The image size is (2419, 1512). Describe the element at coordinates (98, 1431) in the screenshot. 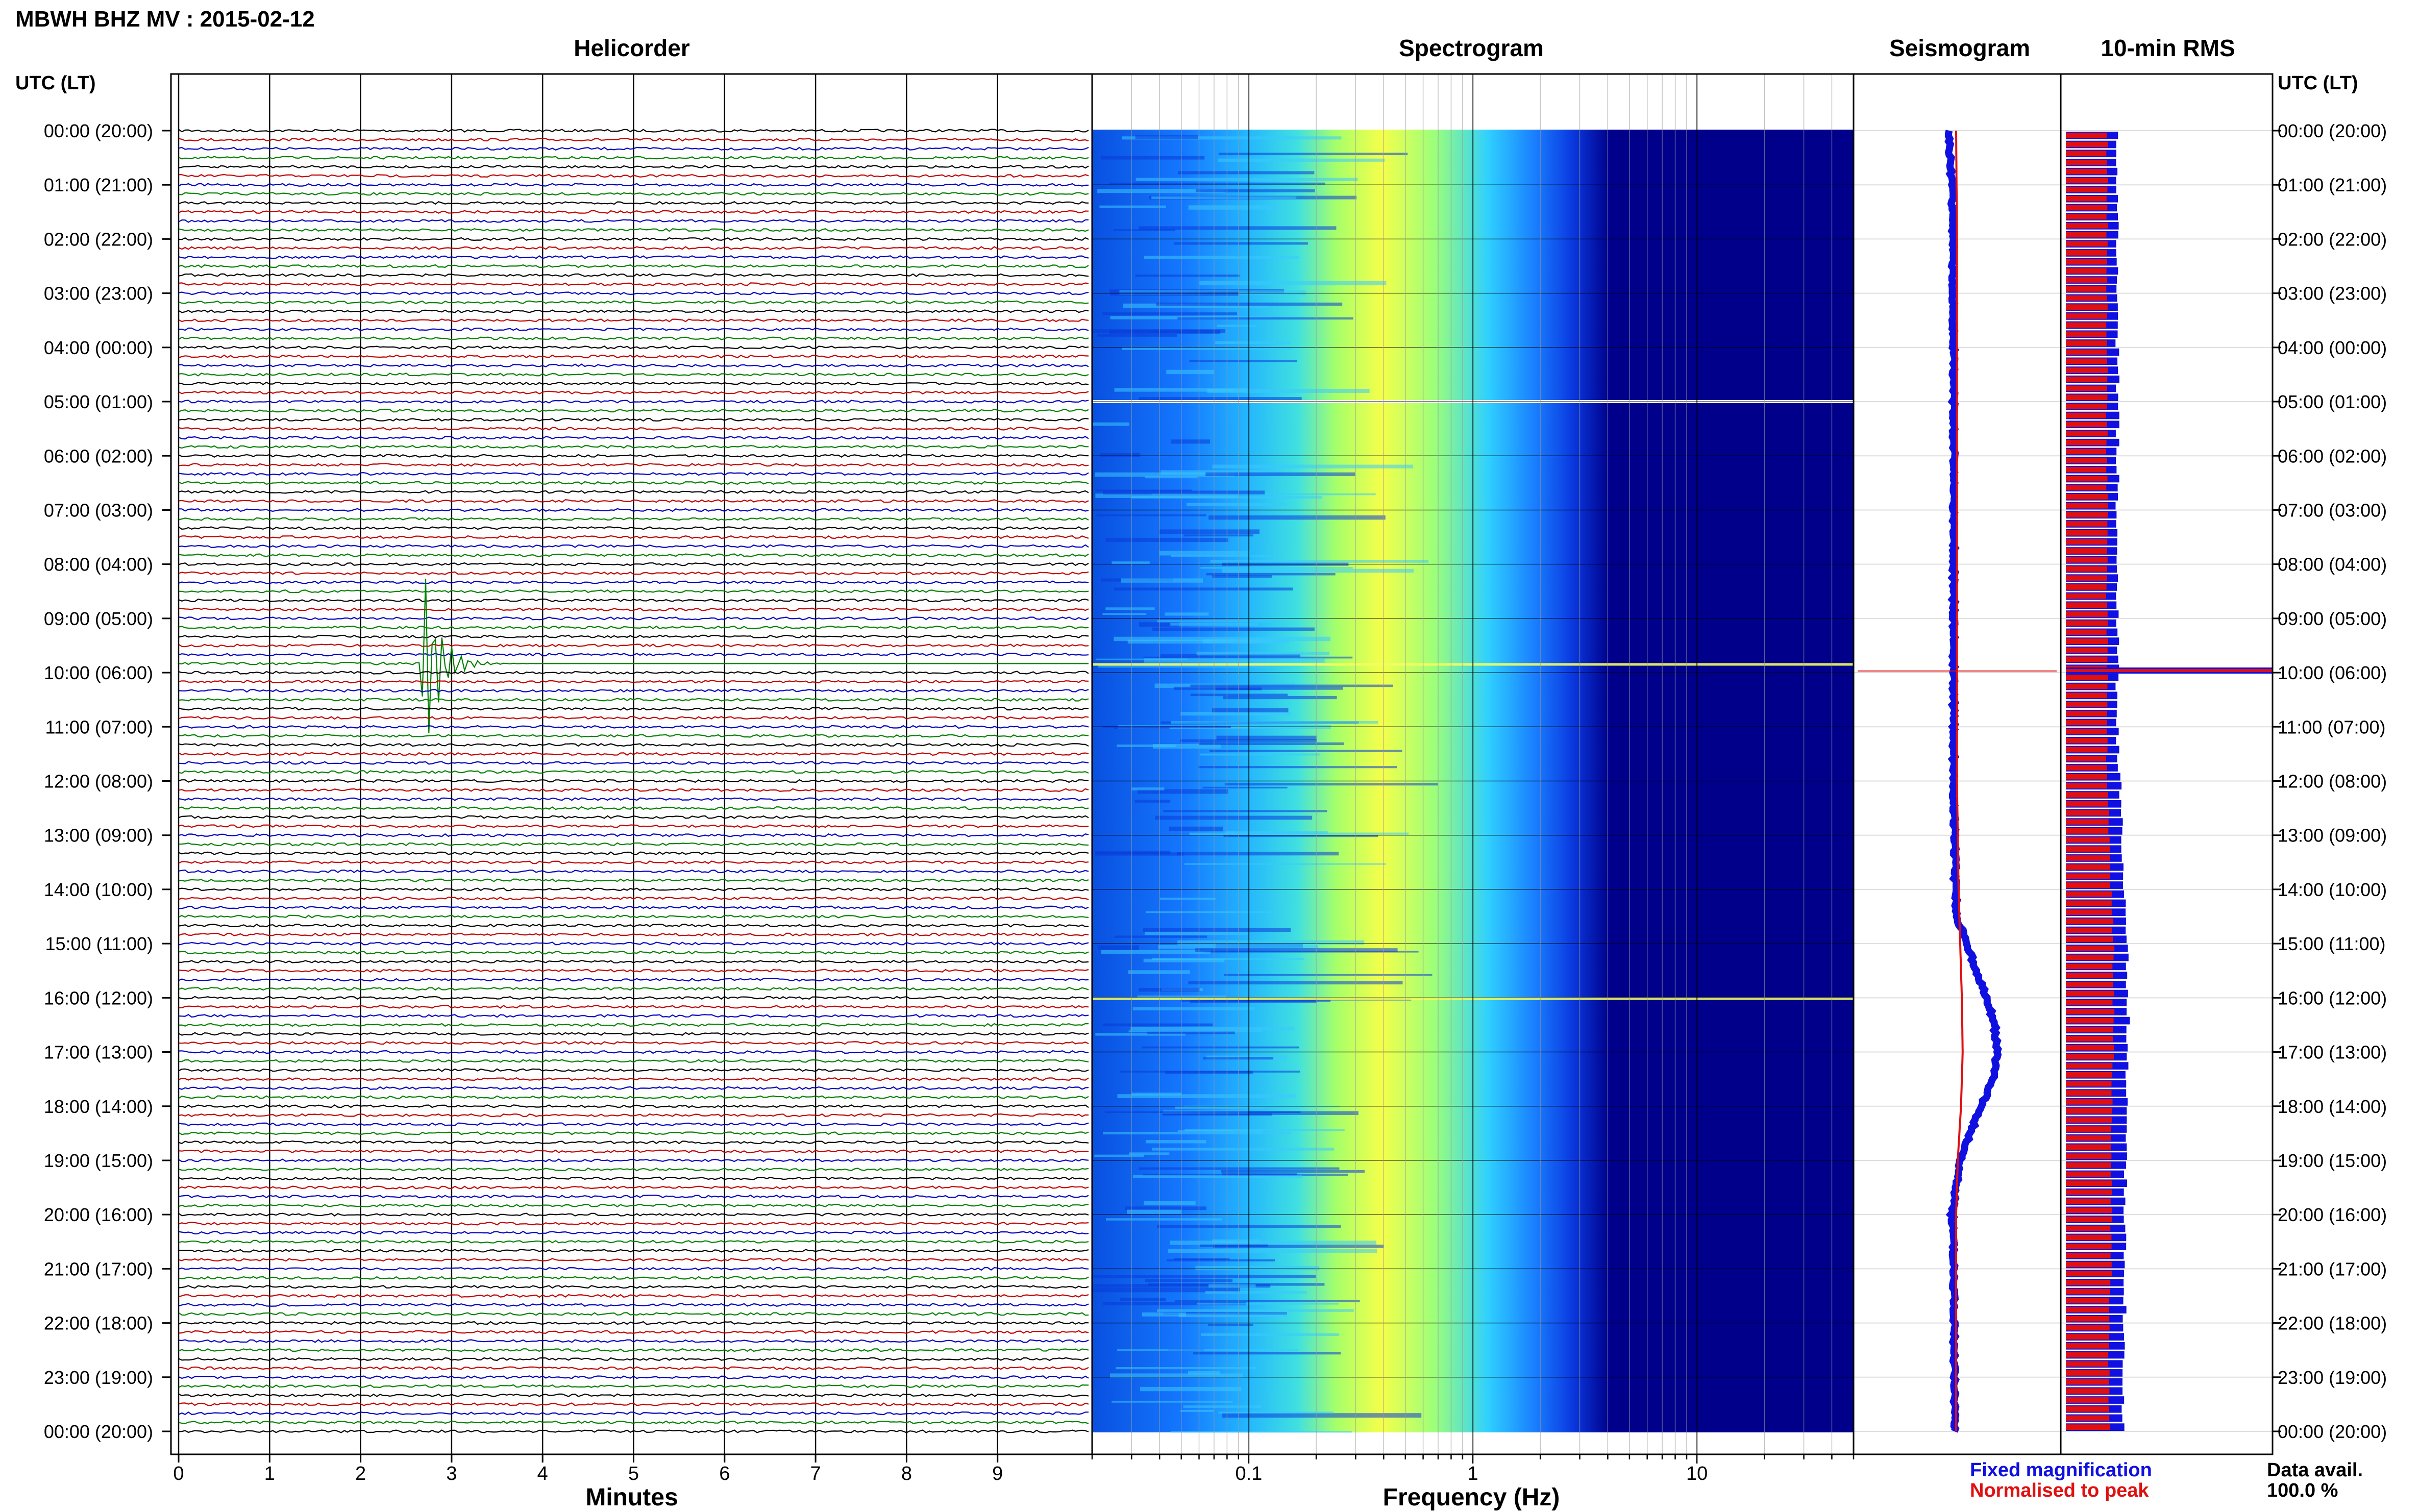

I see `time-label-left: 00:00 (20:00)` at that location.